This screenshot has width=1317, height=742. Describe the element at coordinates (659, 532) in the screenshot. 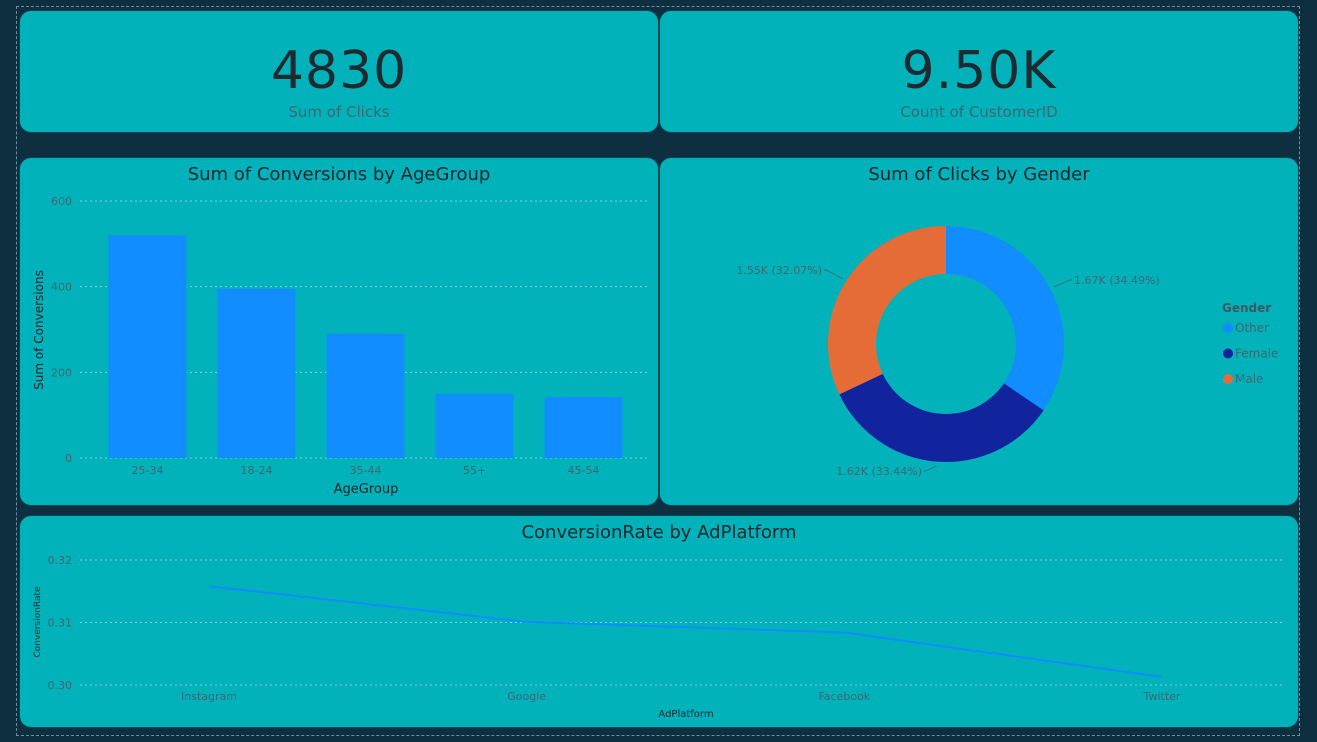

I see `line-chart-title: ConversionRate by AdPlatform` at that location.